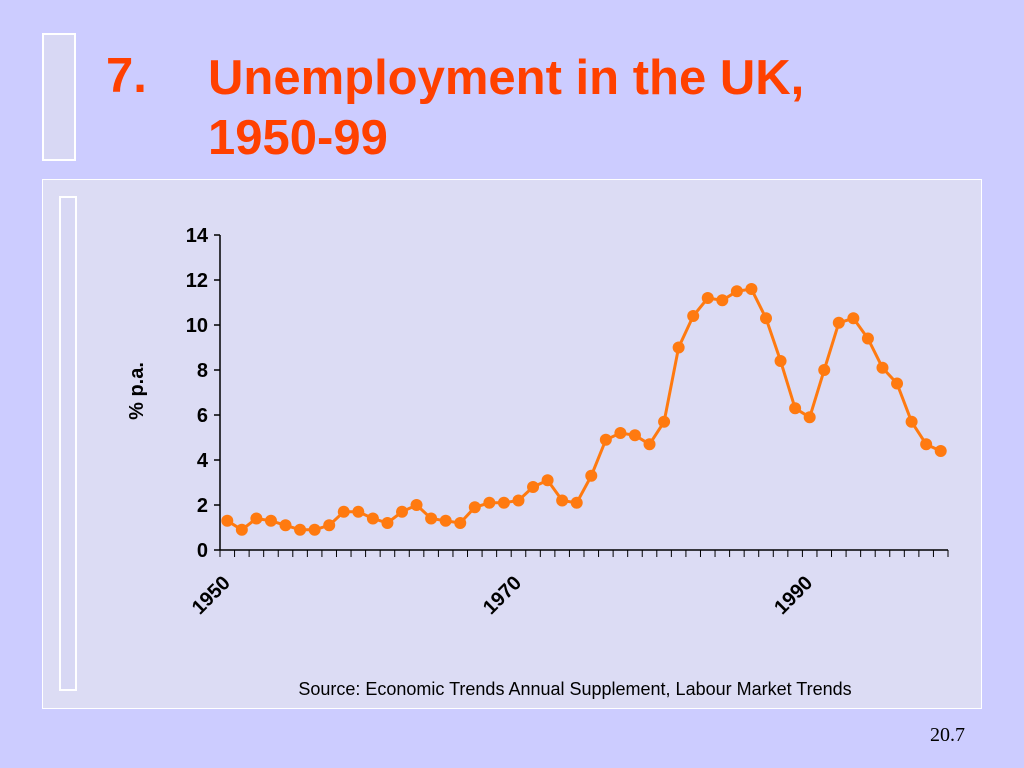  I want to click on y-axis-label: % p.a., so click(137, 391).